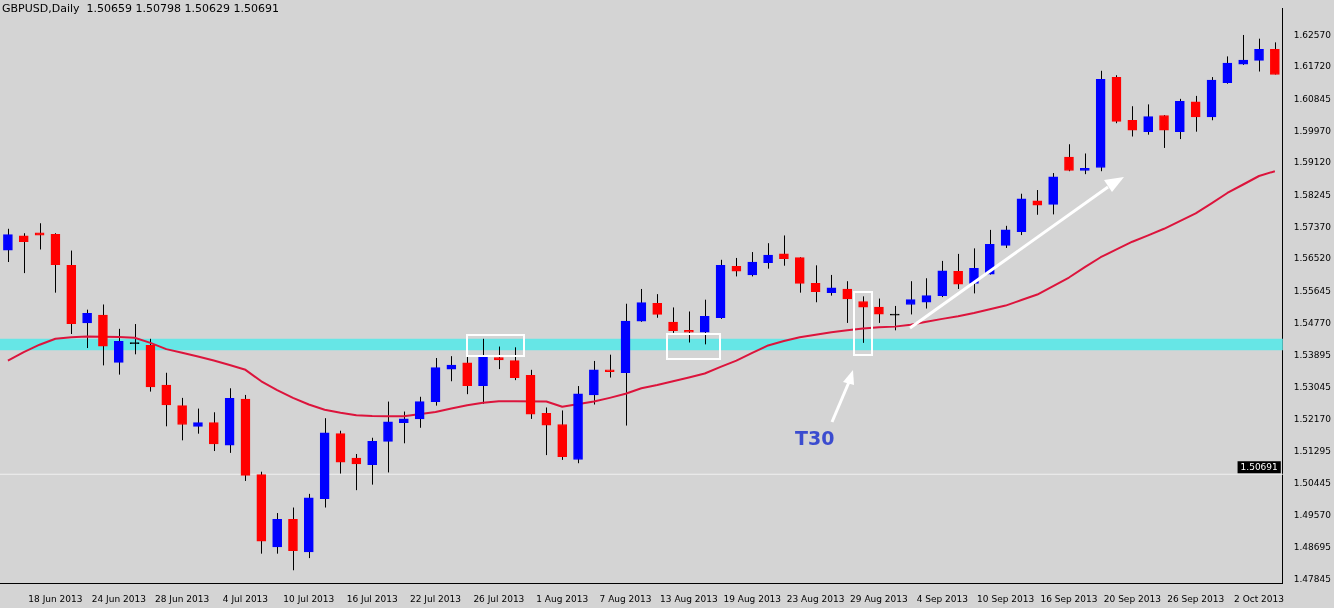 Image resolution: width=1334 pixels, height=608 pixels. Describe the element at coordinates (1312, 419) in the screenshot. I see `y-tick-label: 1.52170` at that location.